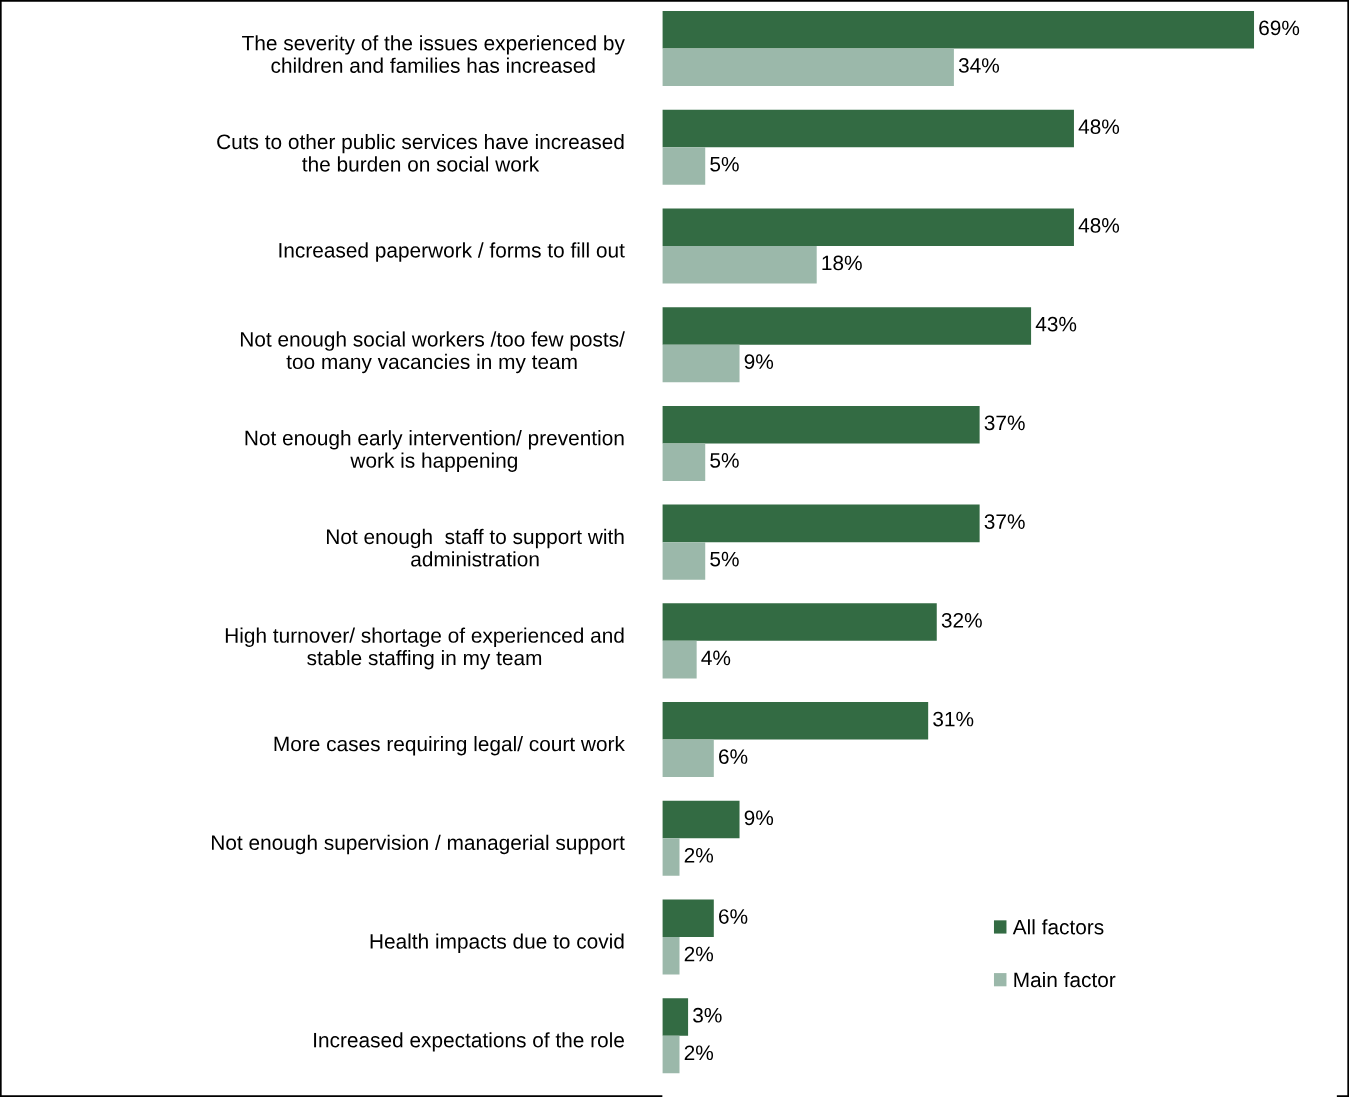 The image size is (1349, 1097). Describe the element at coordinates (1279, 28) in the screenshot. I see `data-label: 69%` at that location.